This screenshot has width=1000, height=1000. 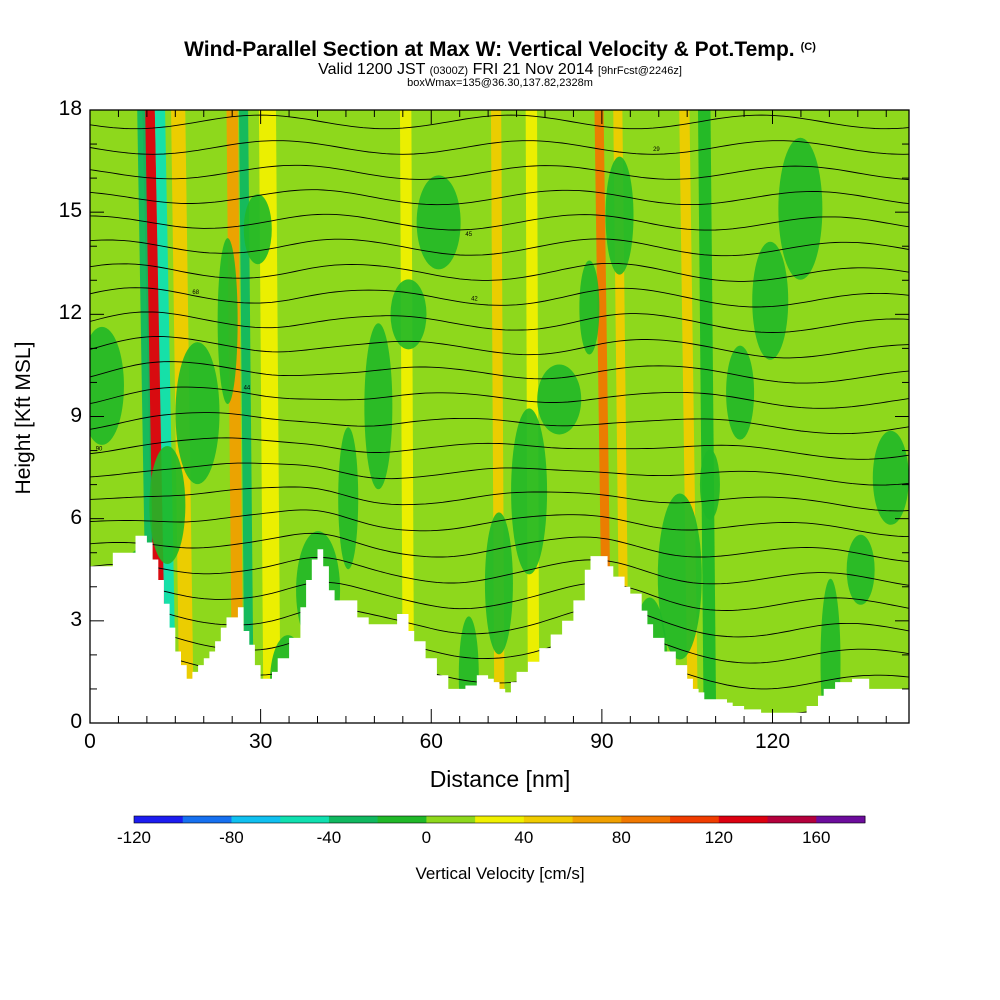 What do you see at coordinates (718, 837) in the screenshot?
I see `colorbar-tick-label: 120` at bounding box center [718, 837].